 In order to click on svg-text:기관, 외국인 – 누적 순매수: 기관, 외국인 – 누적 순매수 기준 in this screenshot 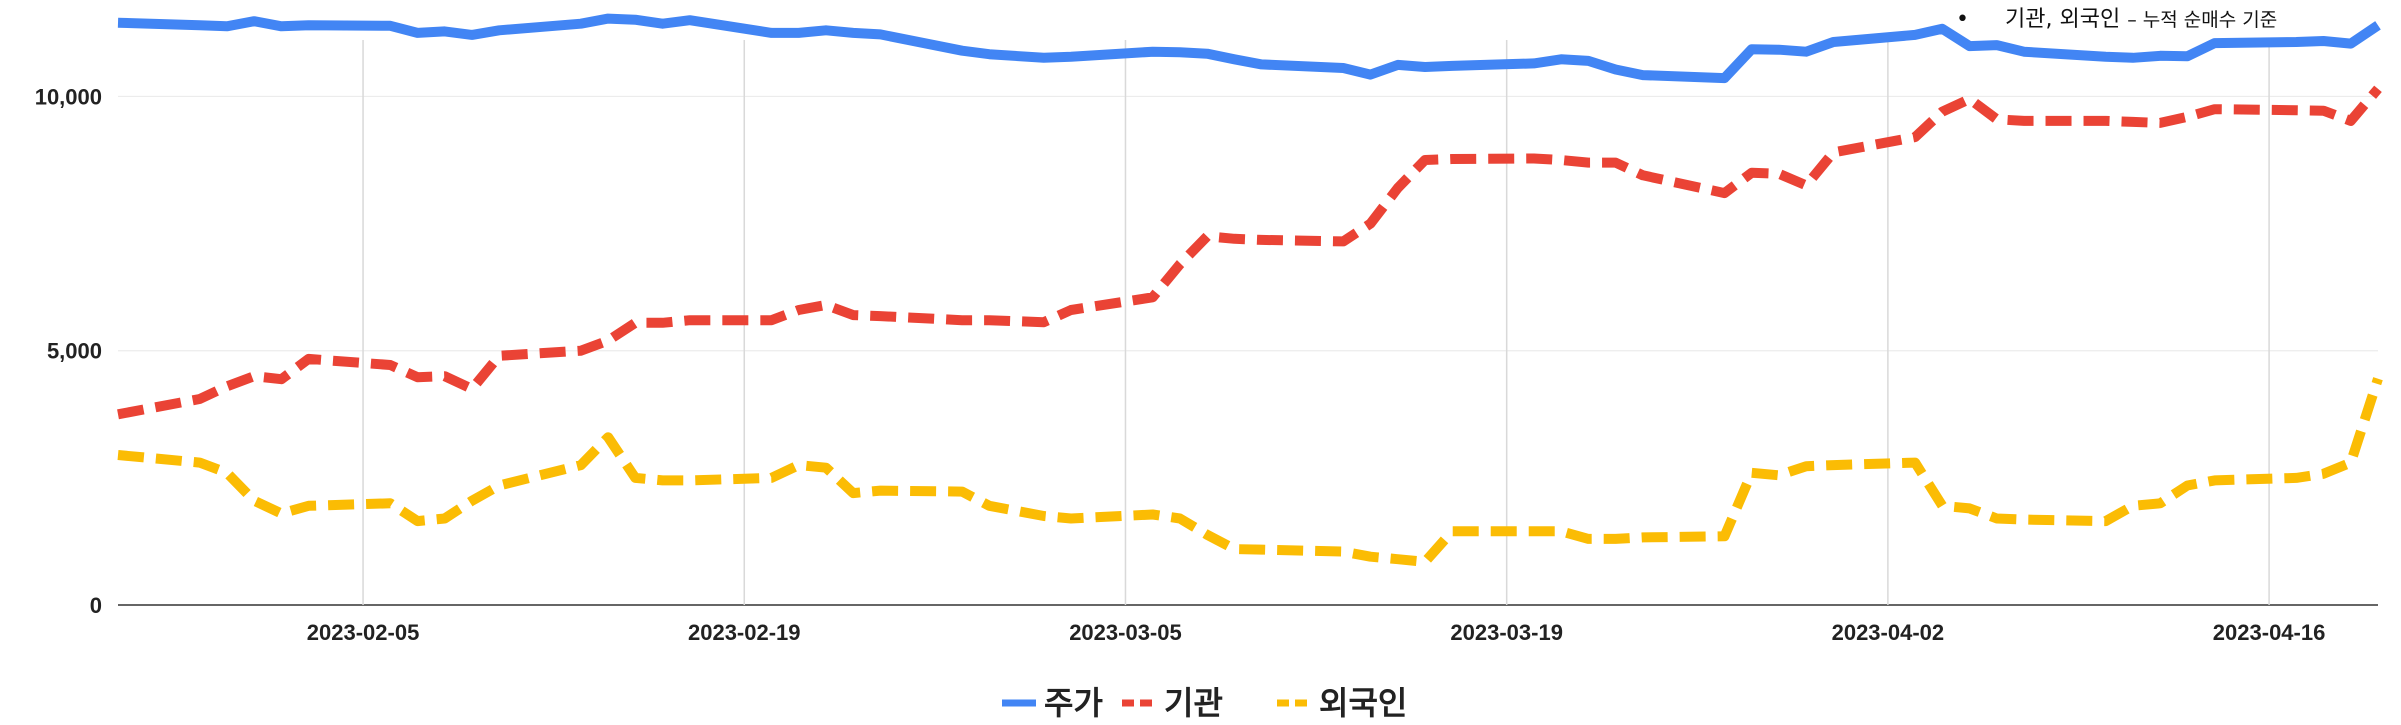, I will do `click(2141, 19)`.